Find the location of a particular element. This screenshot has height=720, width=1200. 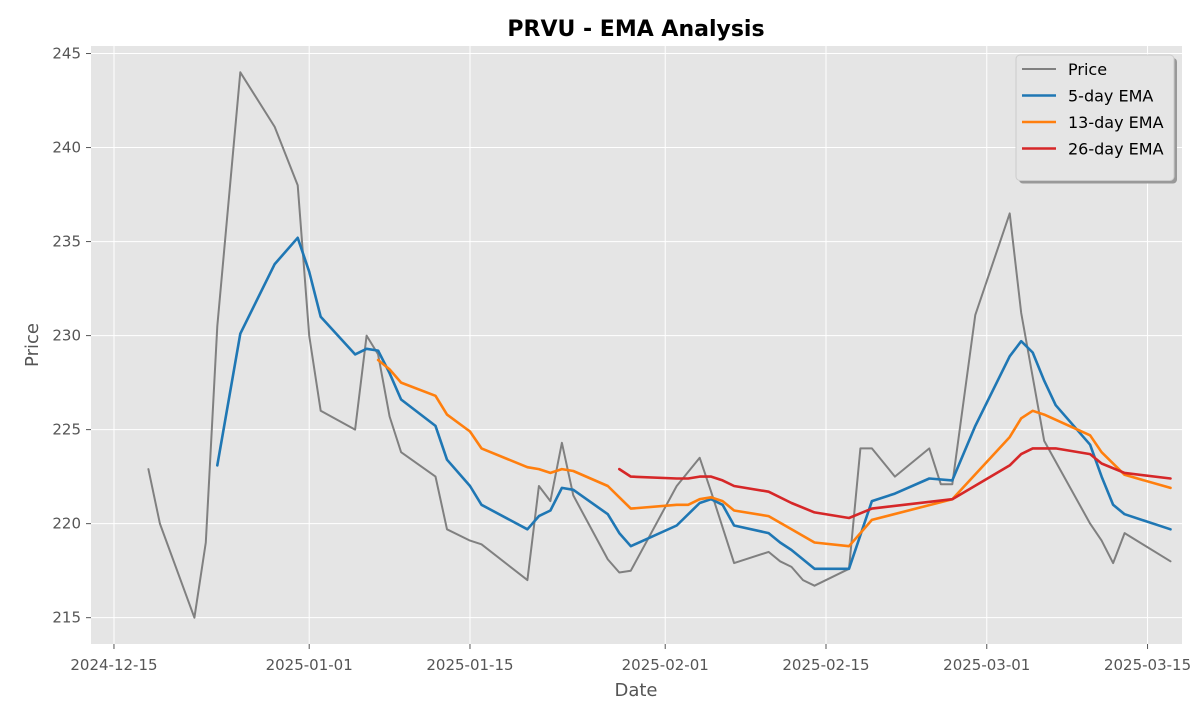

series-line-26-day-ema is located at coordinates (895, 483).